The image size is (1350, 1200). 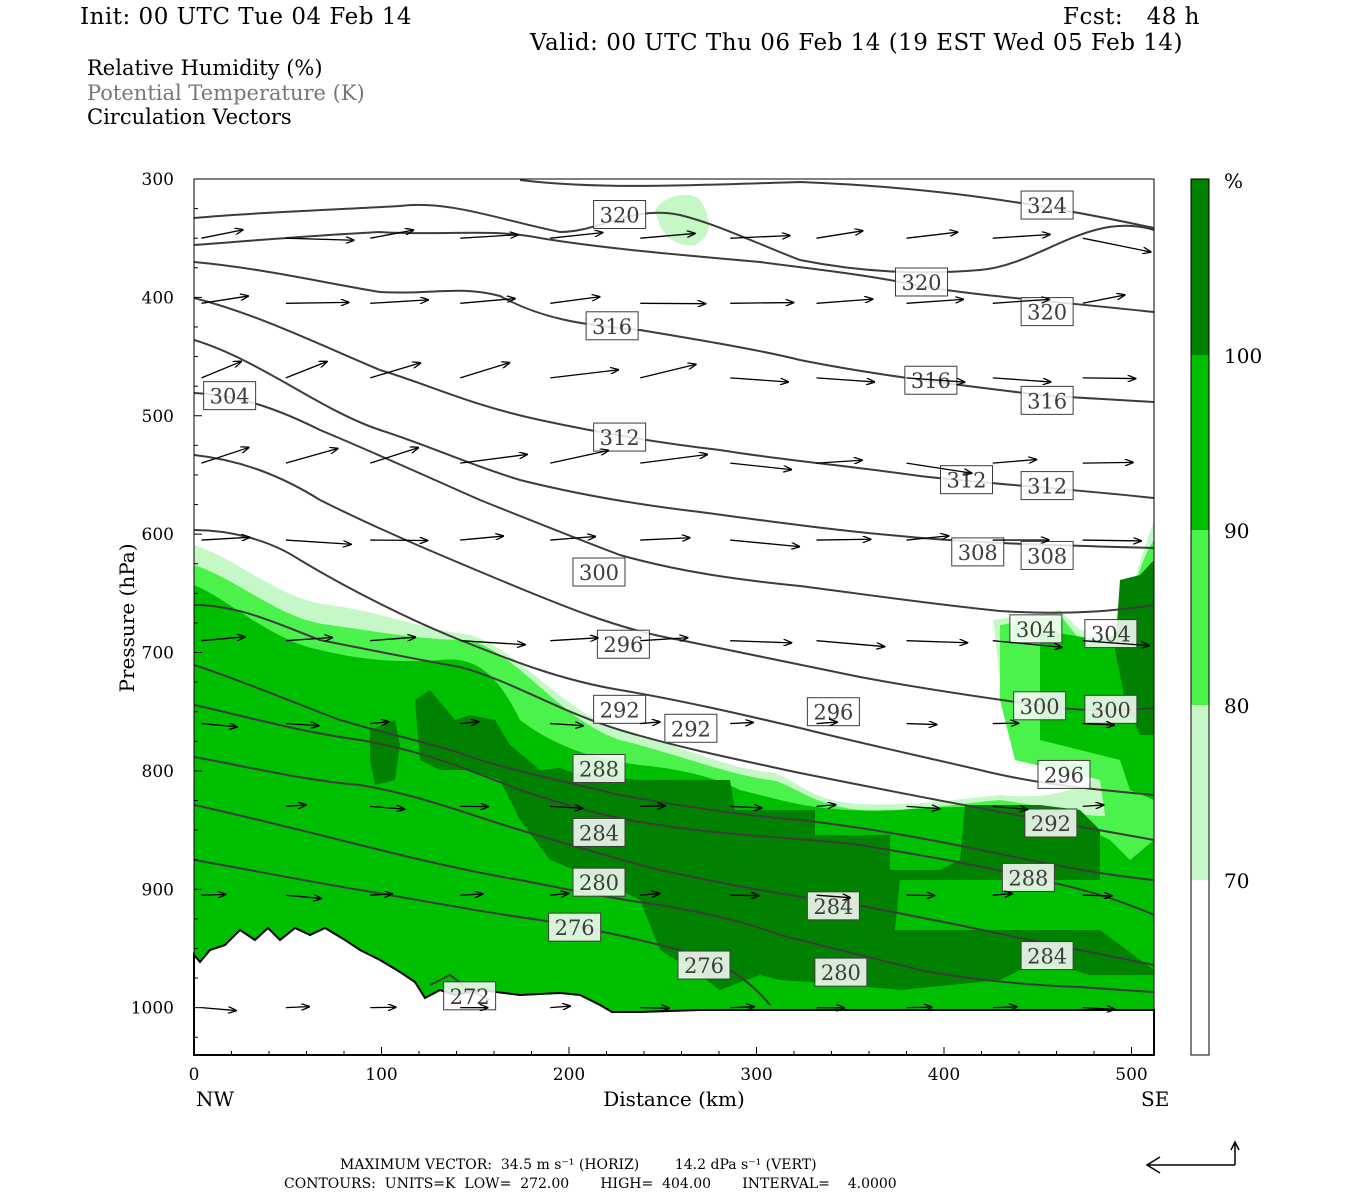 I want to click on theta-label: 292, so click(x=691, y=728).